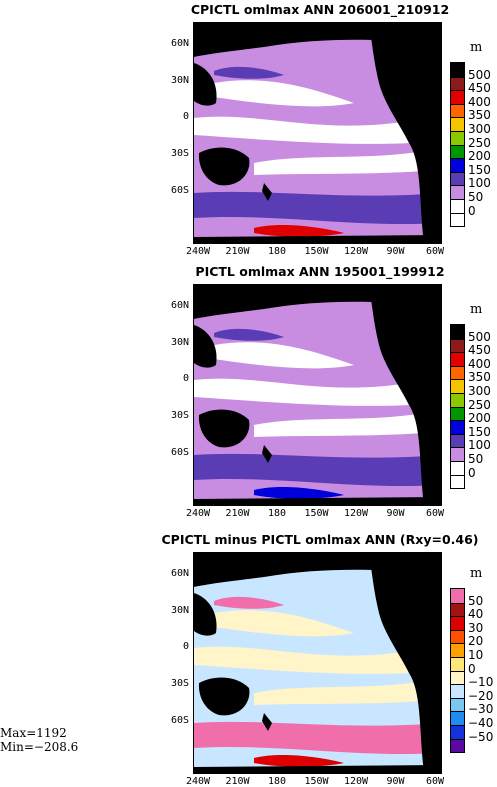  I want to click on colorbar-label: 10, so click(476, 655).